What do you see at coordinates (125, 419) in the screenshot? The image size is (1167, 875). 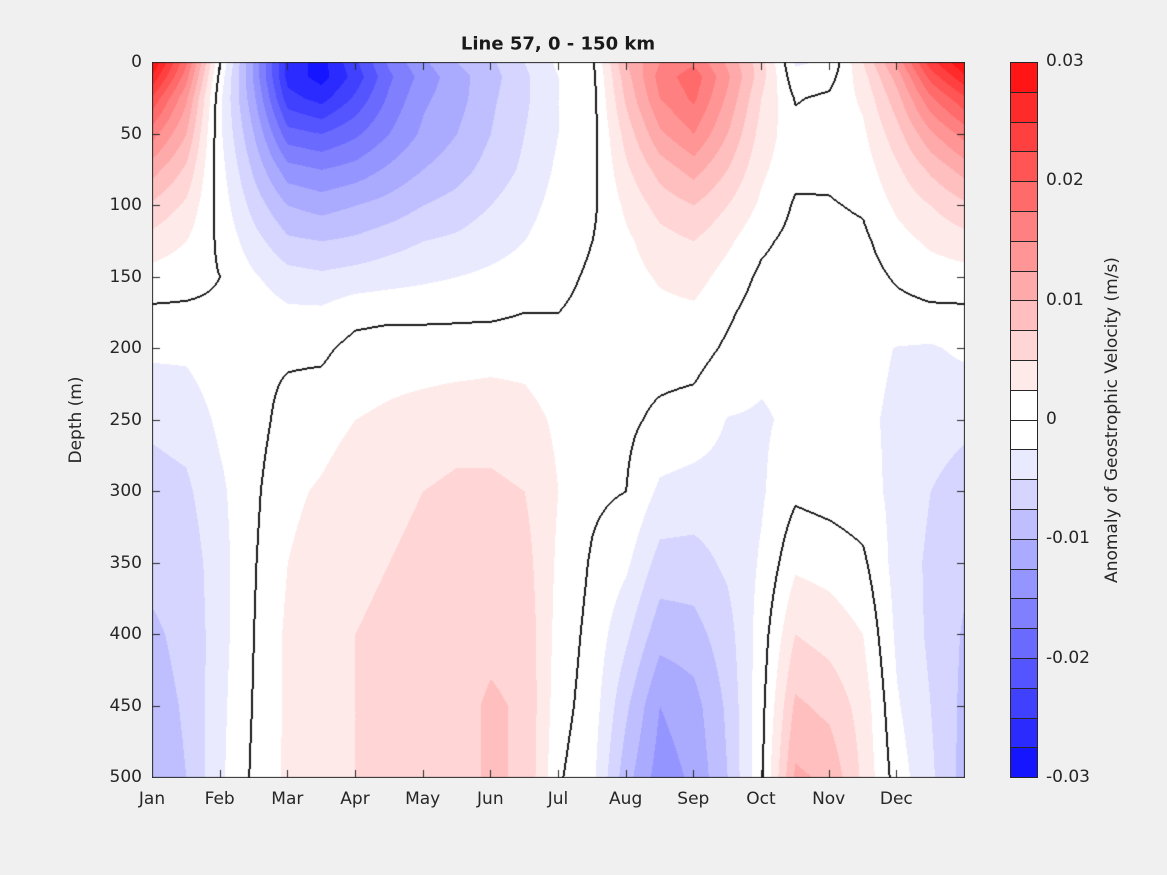 I see `y-tick-label-250: 250` at bounding box center [125, 419].